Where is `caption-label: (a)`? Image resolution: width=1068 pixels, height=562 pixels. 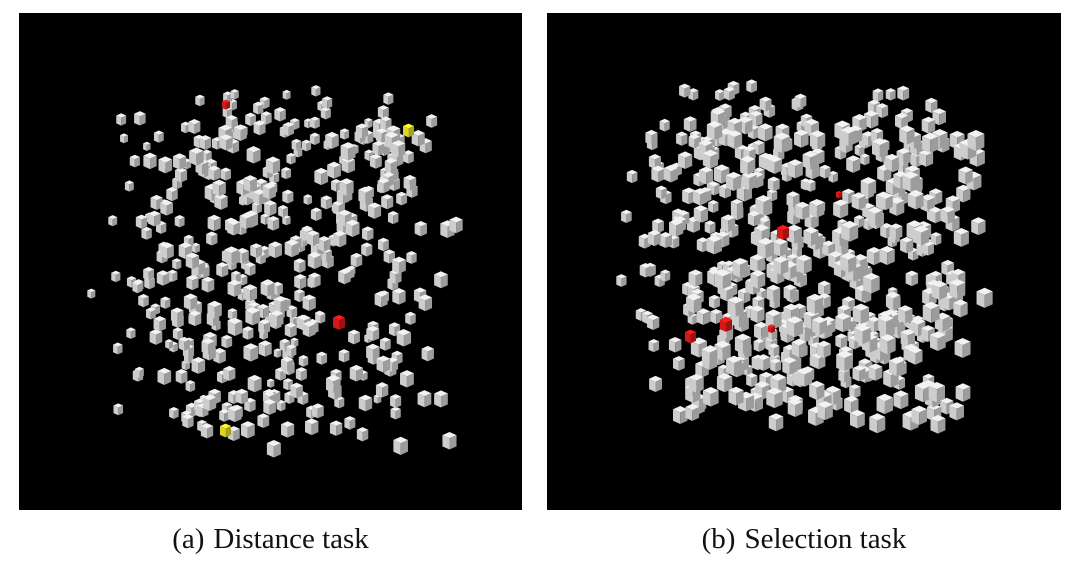
caption-label: (a) is located at coordinates (188, 539).